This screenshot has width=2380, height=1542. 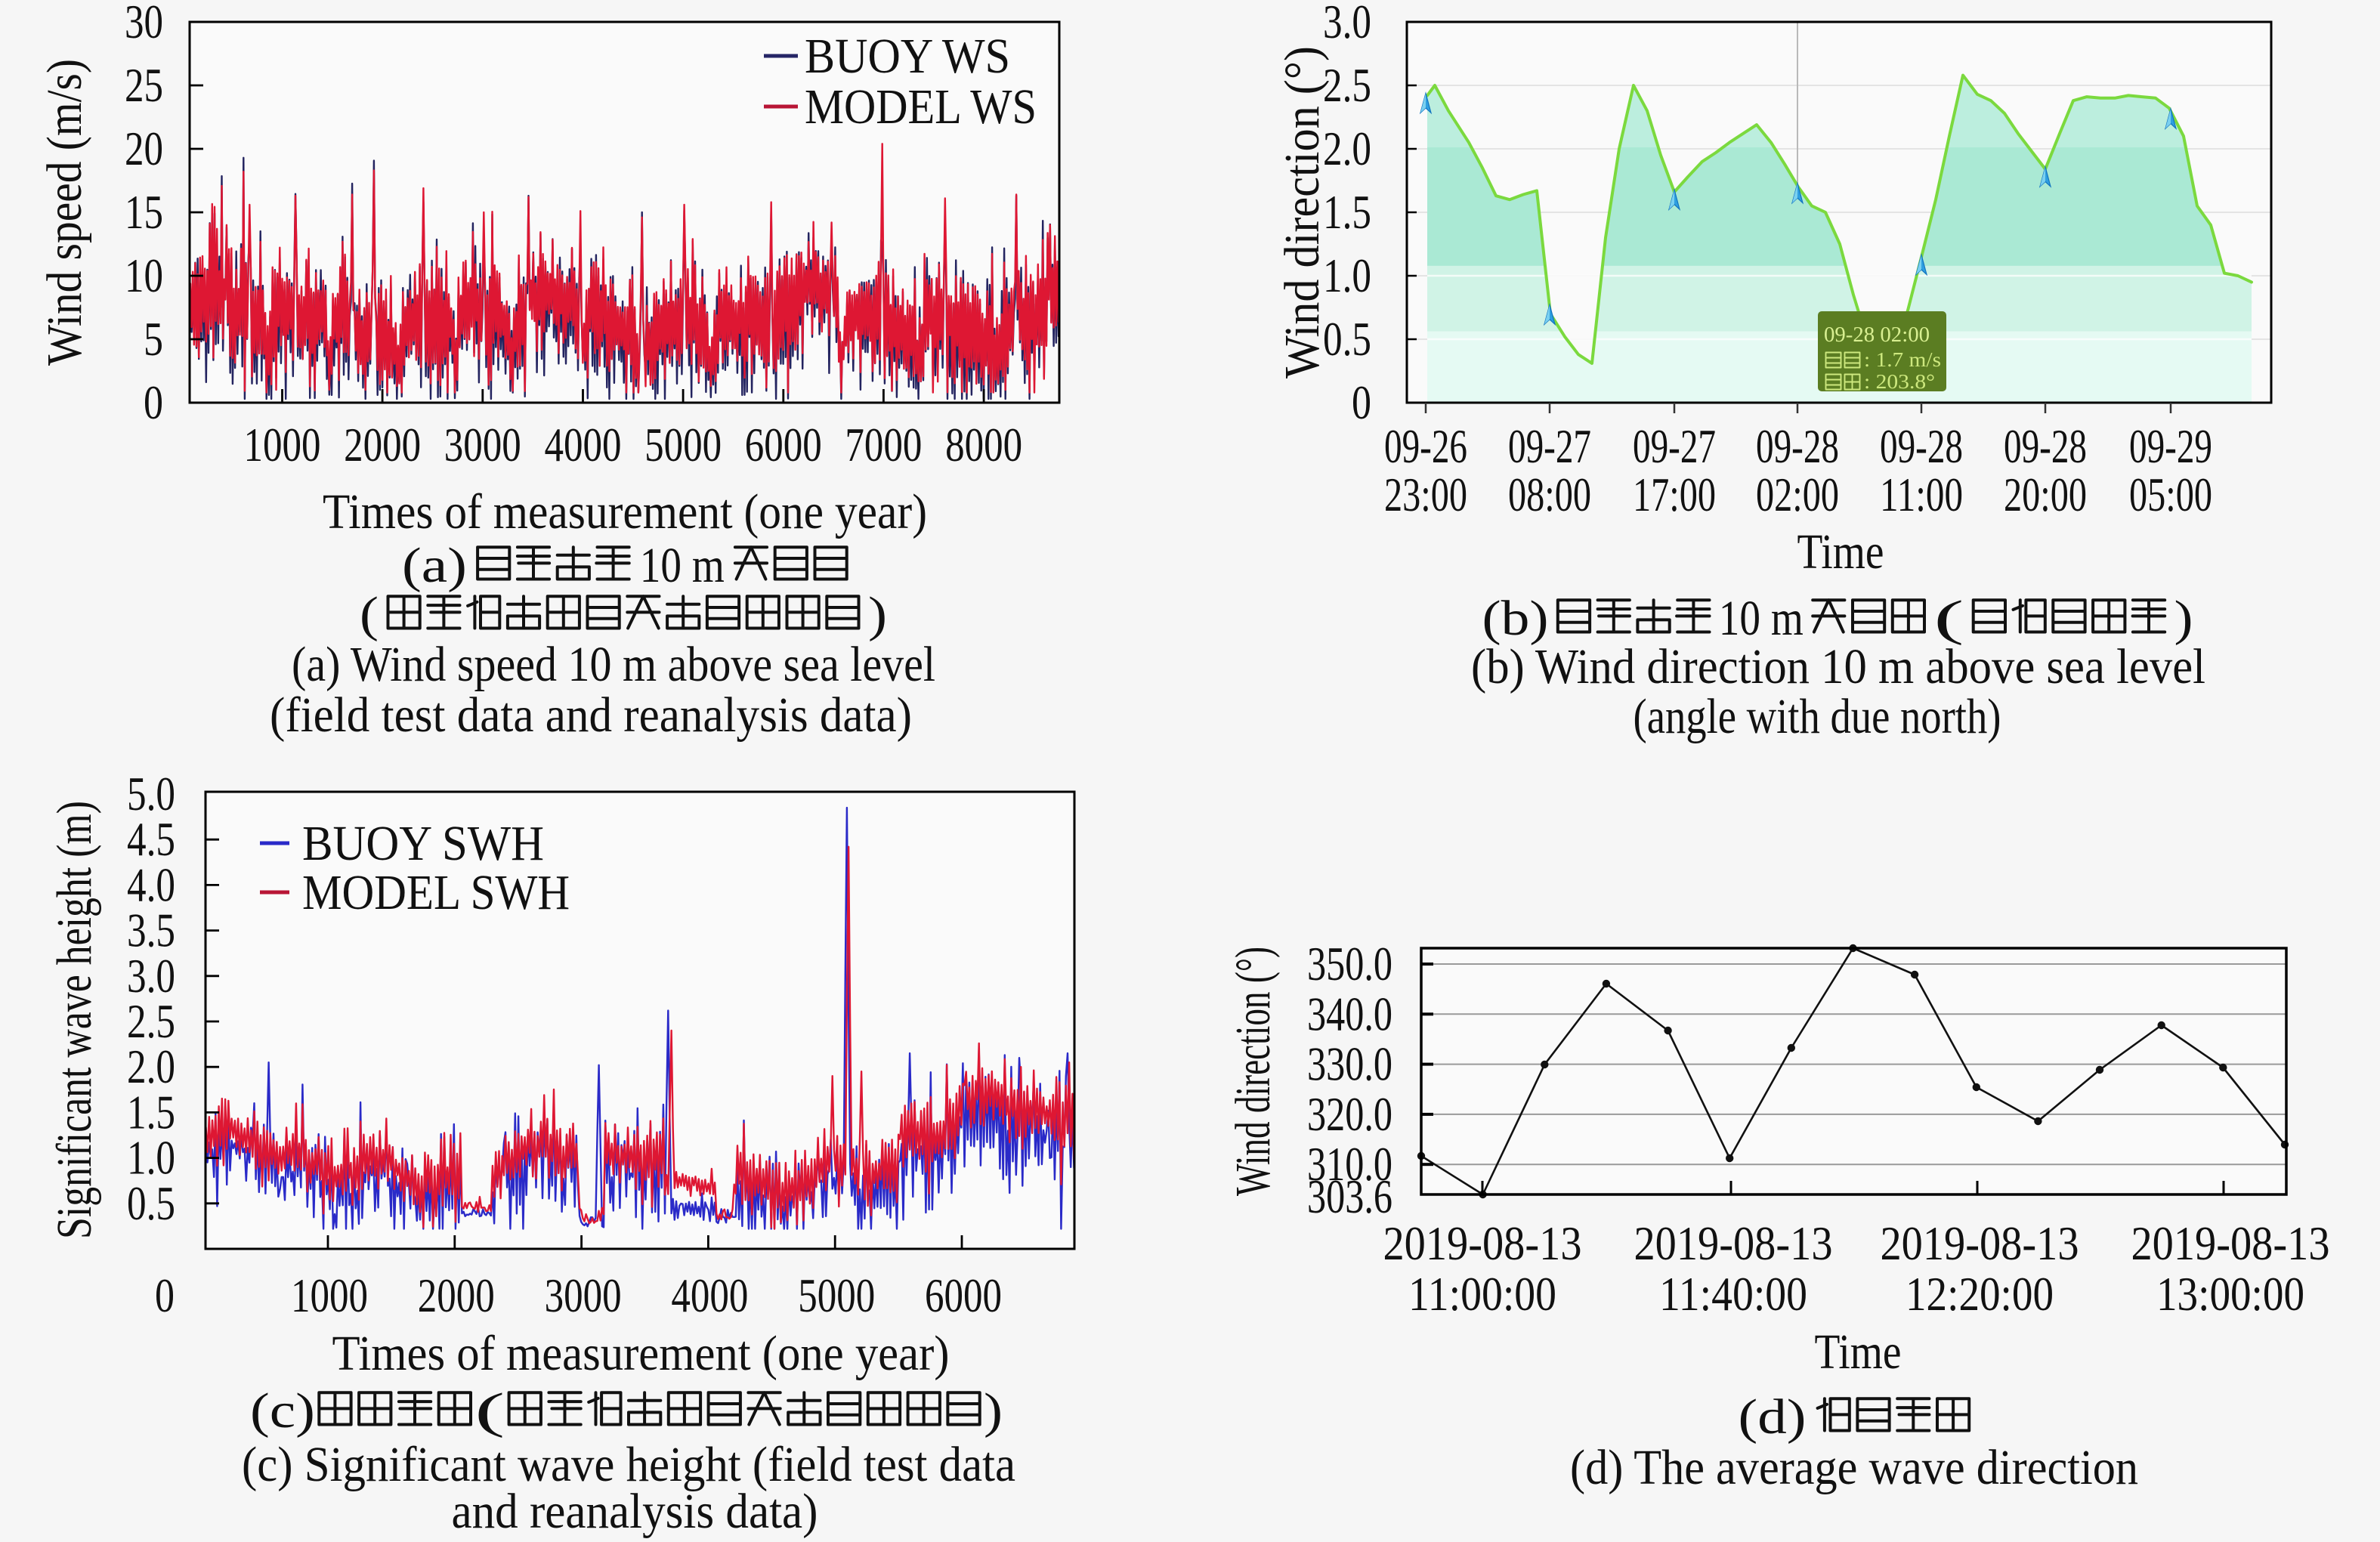 What do you see at coordinates (144, 212) in the screenshot?
I see `svg-text: 15` at bounding box center [144, 212].